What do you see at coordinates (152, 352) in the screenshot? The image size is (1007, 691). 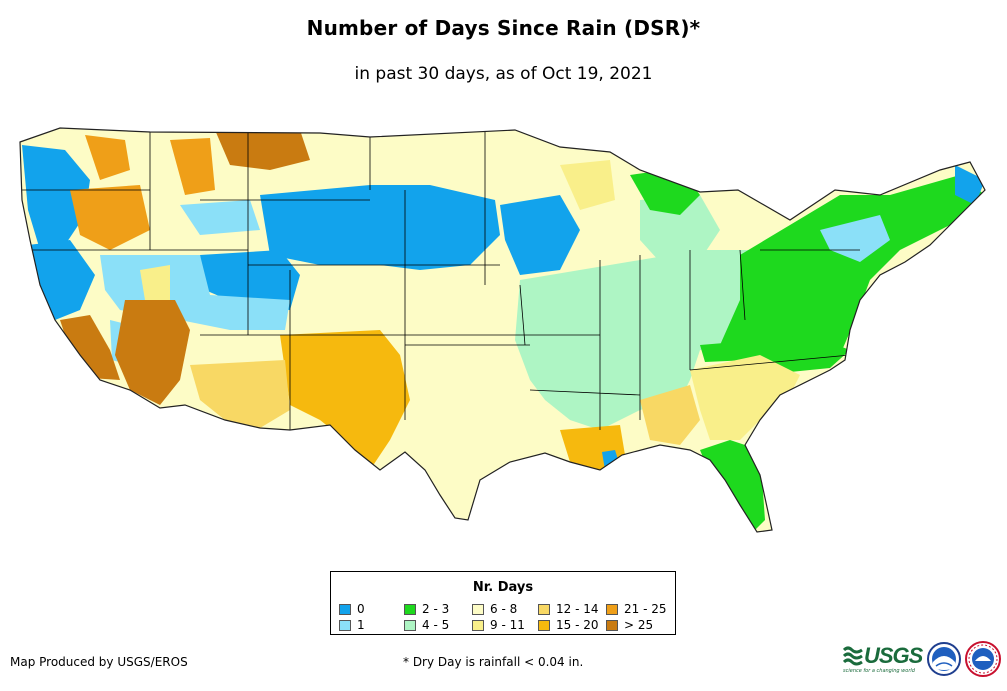 I see `region-nevada-gt25` at bounding box center [152, 352].